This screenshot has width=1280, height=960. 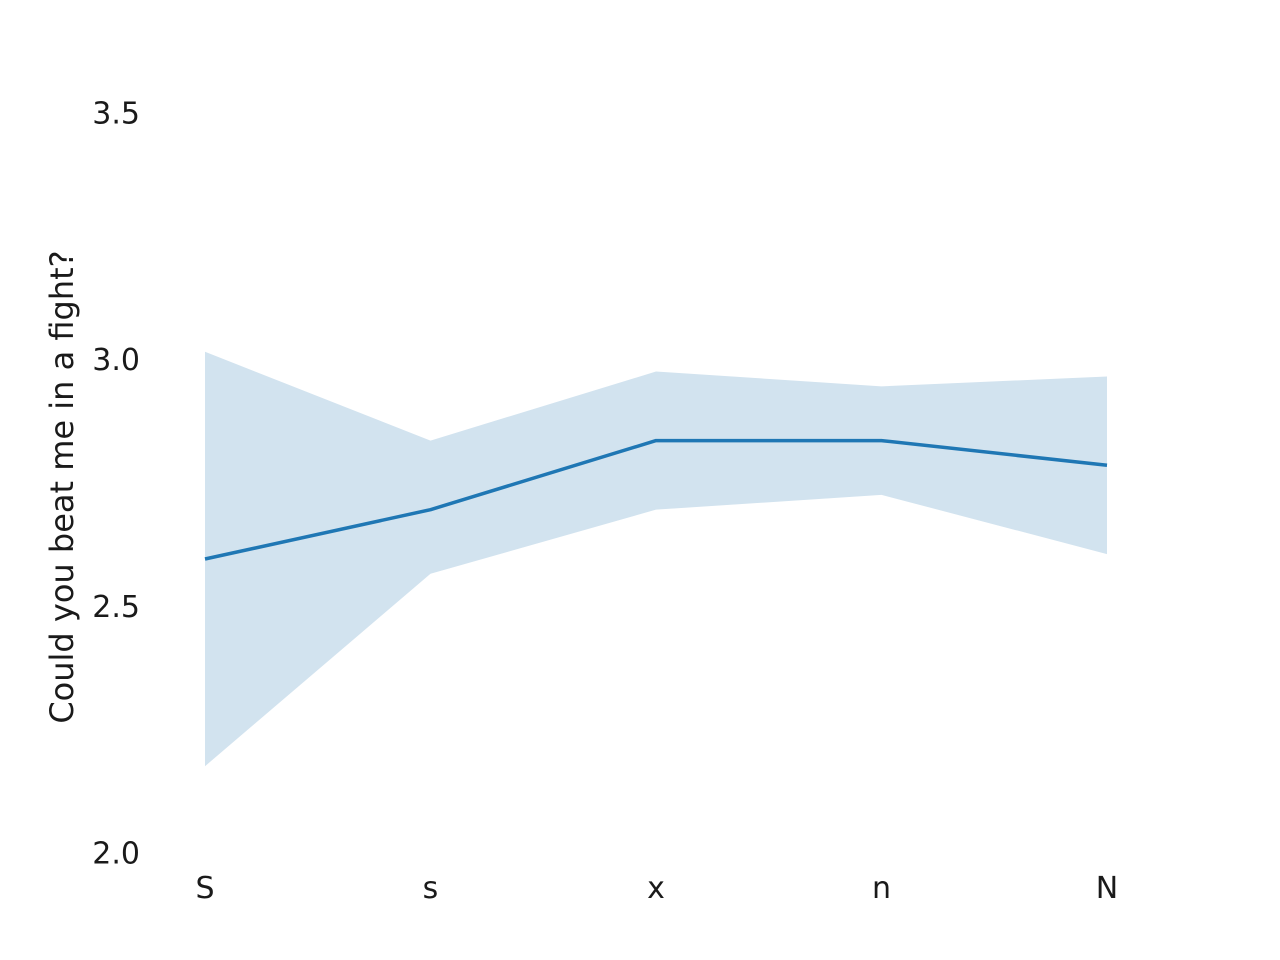 What do you see at coordinates (116, 484) in the screenshot?
I see `y-tick-labels: 2.0 2.5 3.0 3.5` at bounding box center [116, 484].